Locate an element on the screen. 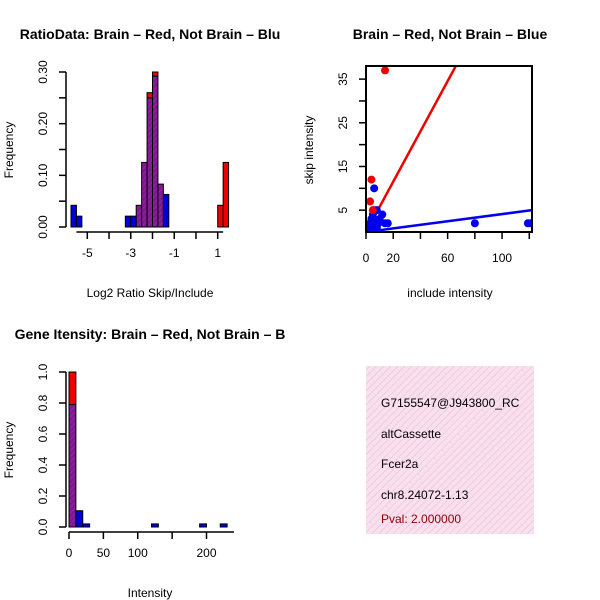 The image size is (600, 600). intensity-histogram-axes: 0.0 0.2 0.4 0.6 0.8 1.0 0 50 100 200 is located at coordinates (135, 461).